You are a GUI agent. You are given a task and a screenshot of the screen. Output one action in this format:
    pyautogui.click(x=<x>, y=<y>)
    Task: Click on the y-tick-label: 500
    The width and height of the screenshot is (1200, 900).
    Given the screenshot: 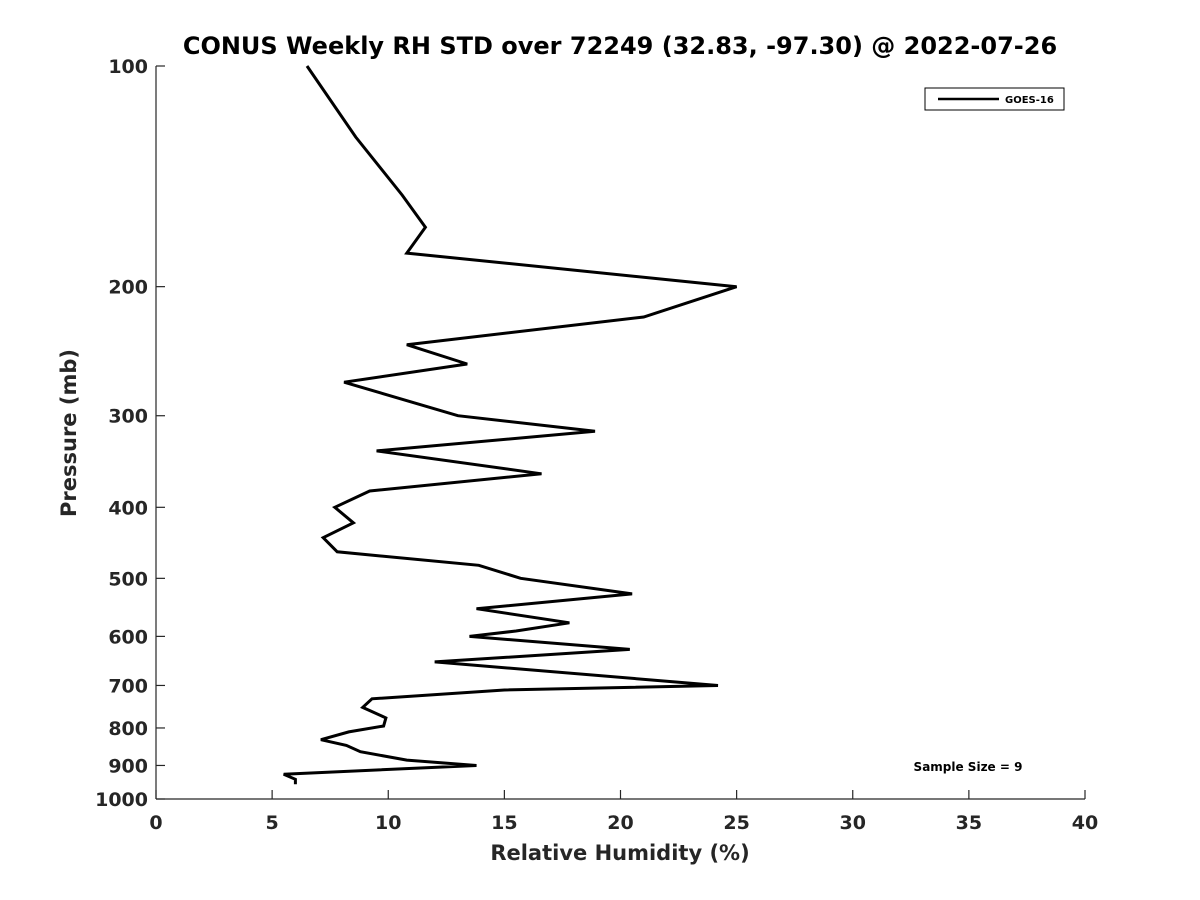 What is the action you would take?
    pyautogui.click(x=128, y=579)
    